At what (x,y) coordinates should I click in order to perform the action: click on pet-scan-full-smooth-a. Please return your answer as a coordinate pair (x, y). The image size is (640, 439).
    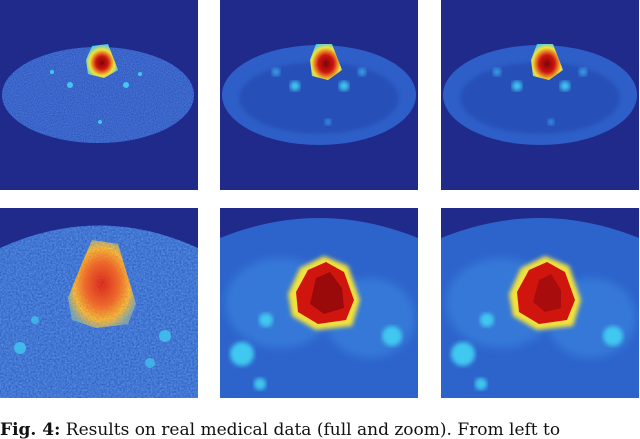
    Looking at the image, I should click on (319, 95).